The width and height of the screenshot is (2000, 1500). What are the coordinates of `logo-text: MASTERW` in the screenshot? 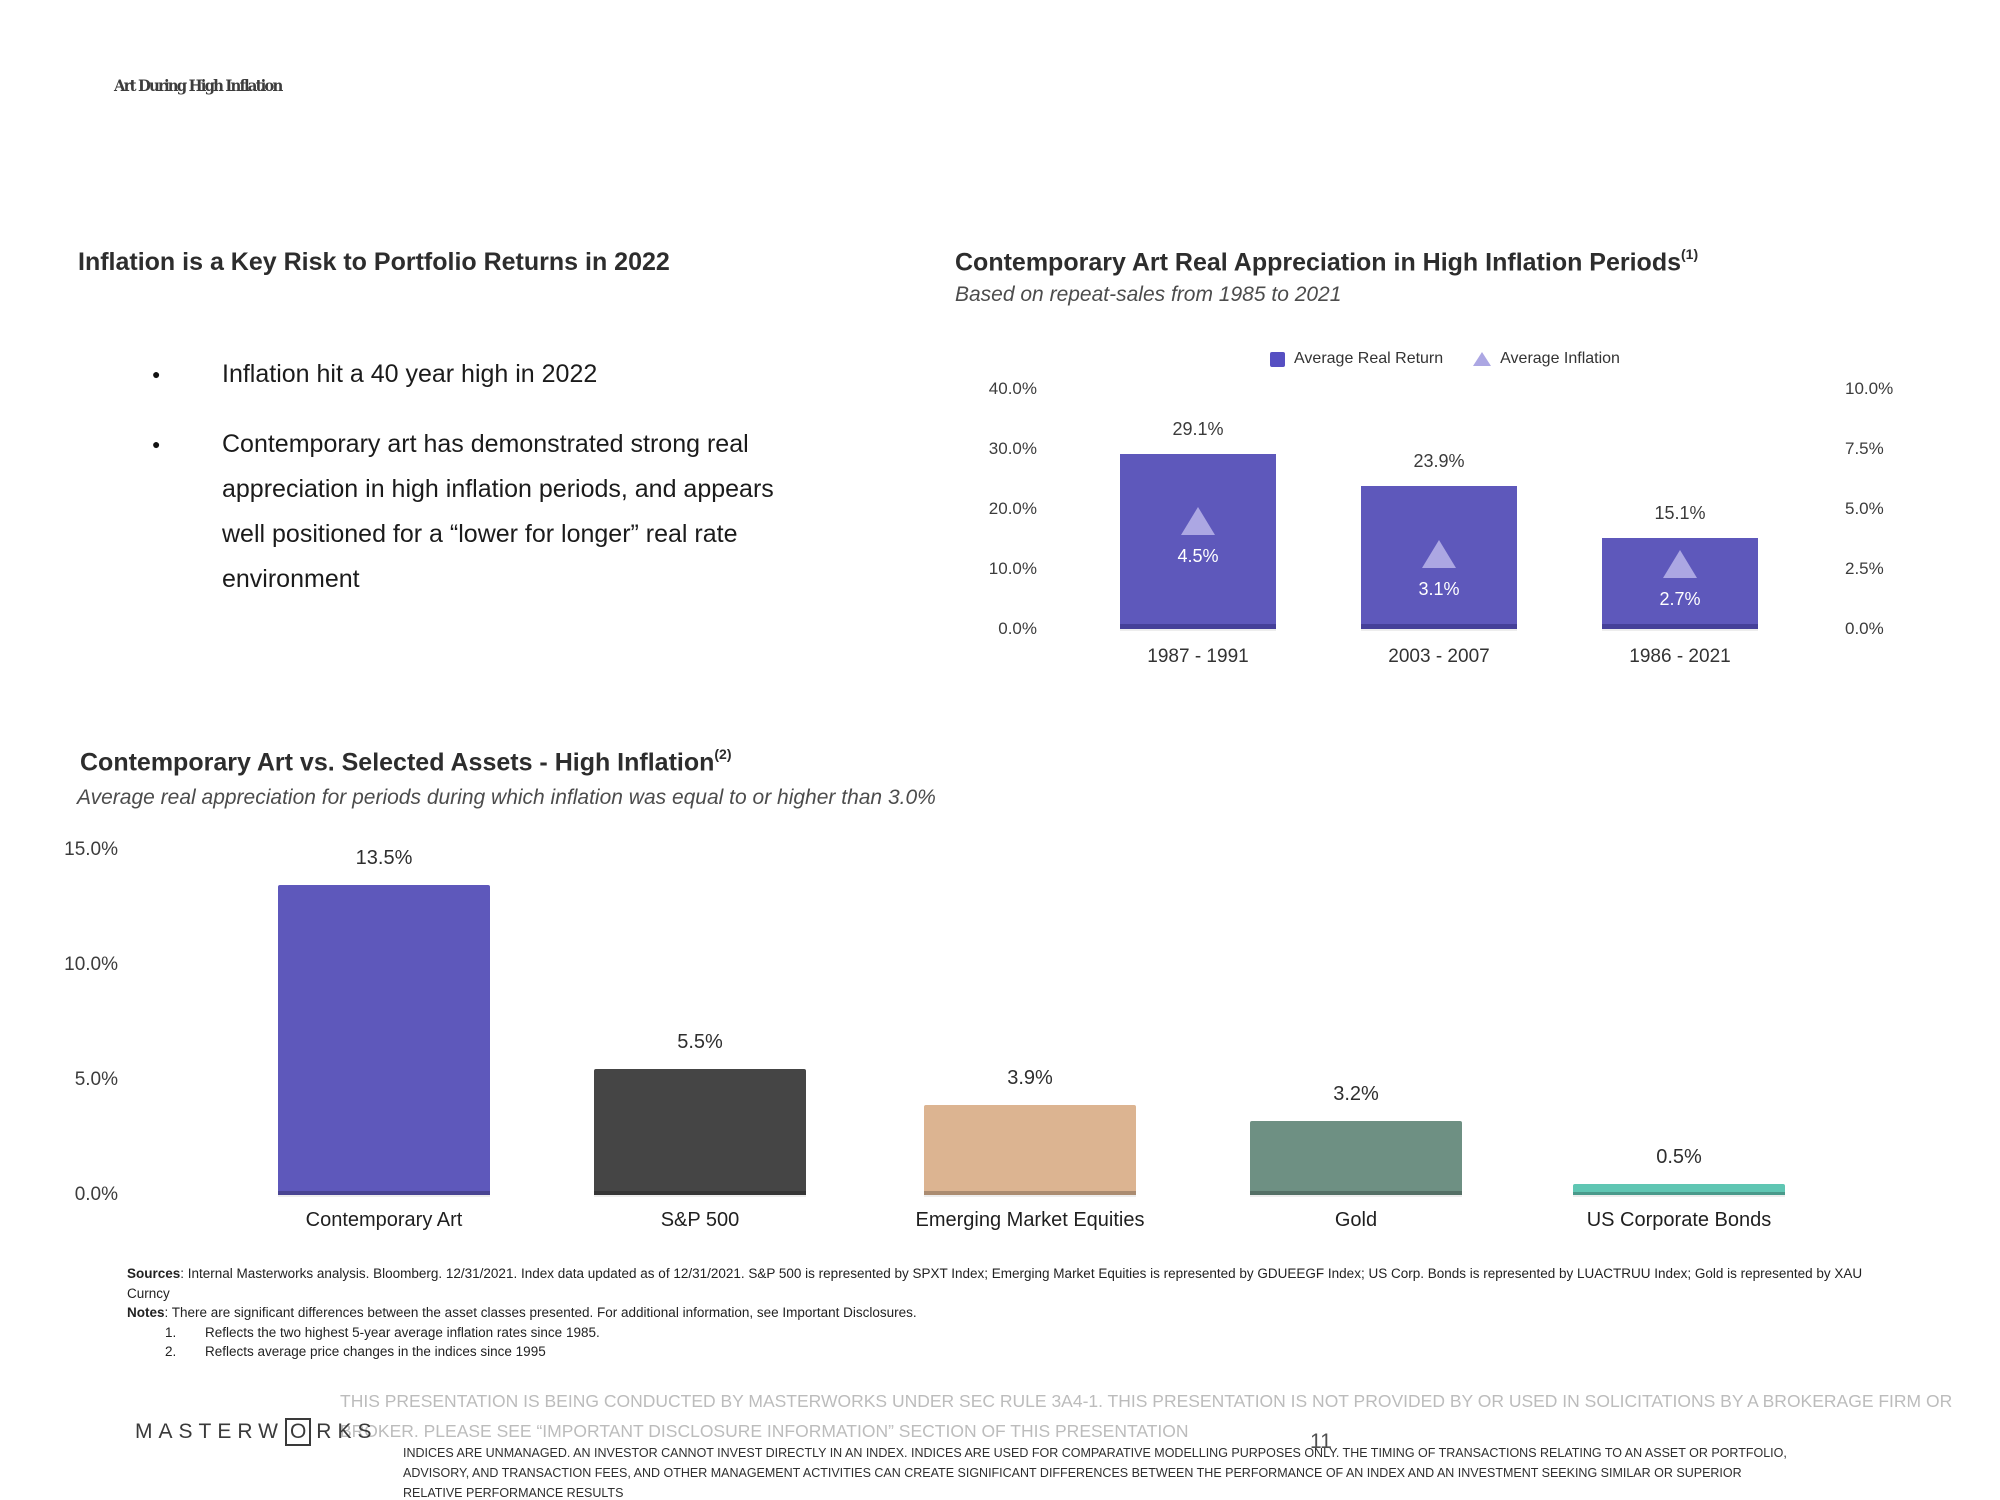 It's located at (209, 1431).